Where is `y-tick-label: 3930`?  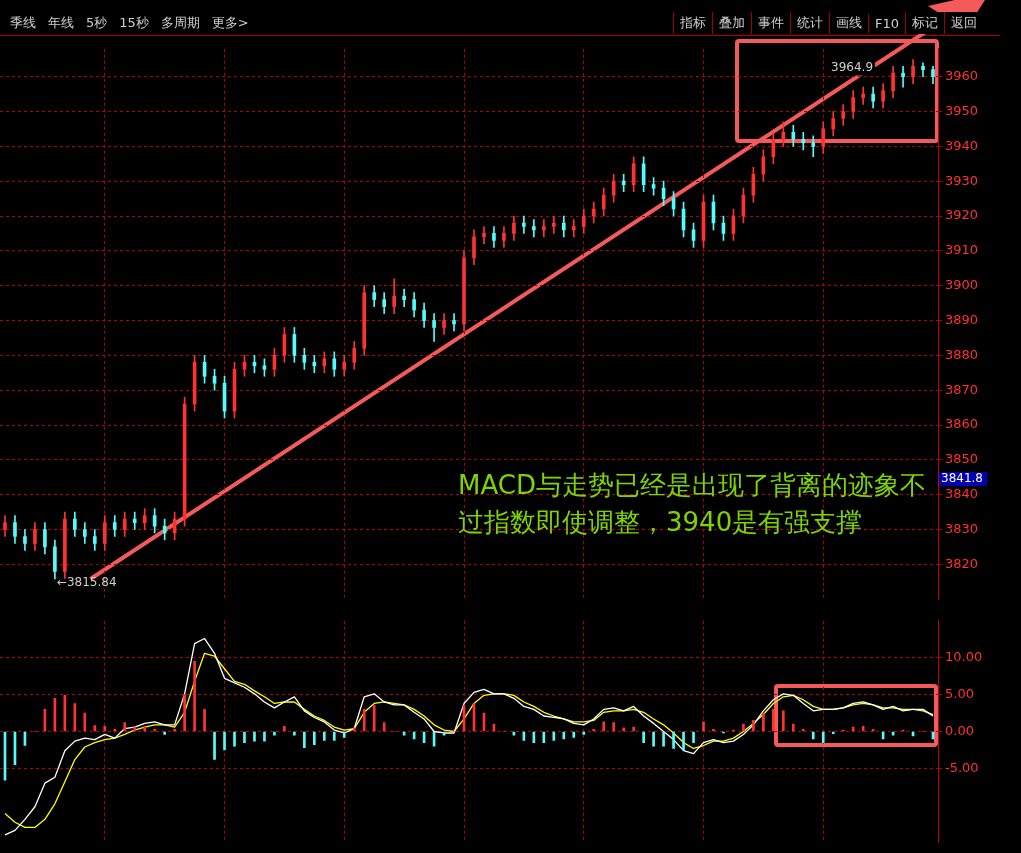 y-tick-label: 3930 is located at coordinates (962, 180).